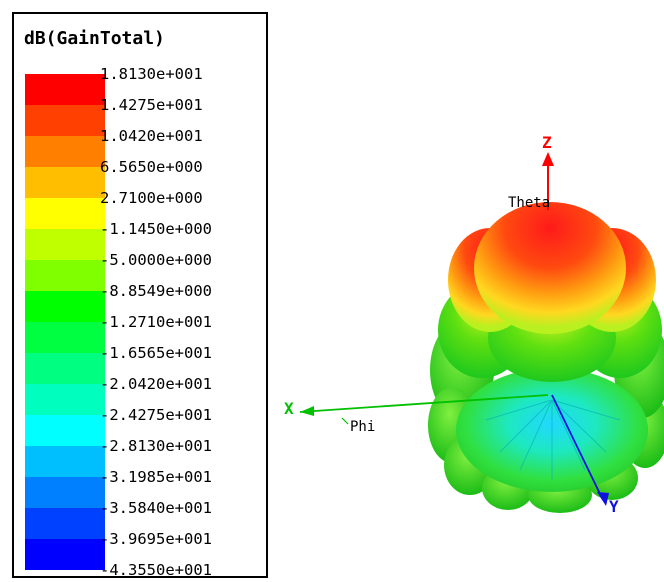  I want to click on colorbar-tick-label: 1.0420e+001, so click(151, 136).